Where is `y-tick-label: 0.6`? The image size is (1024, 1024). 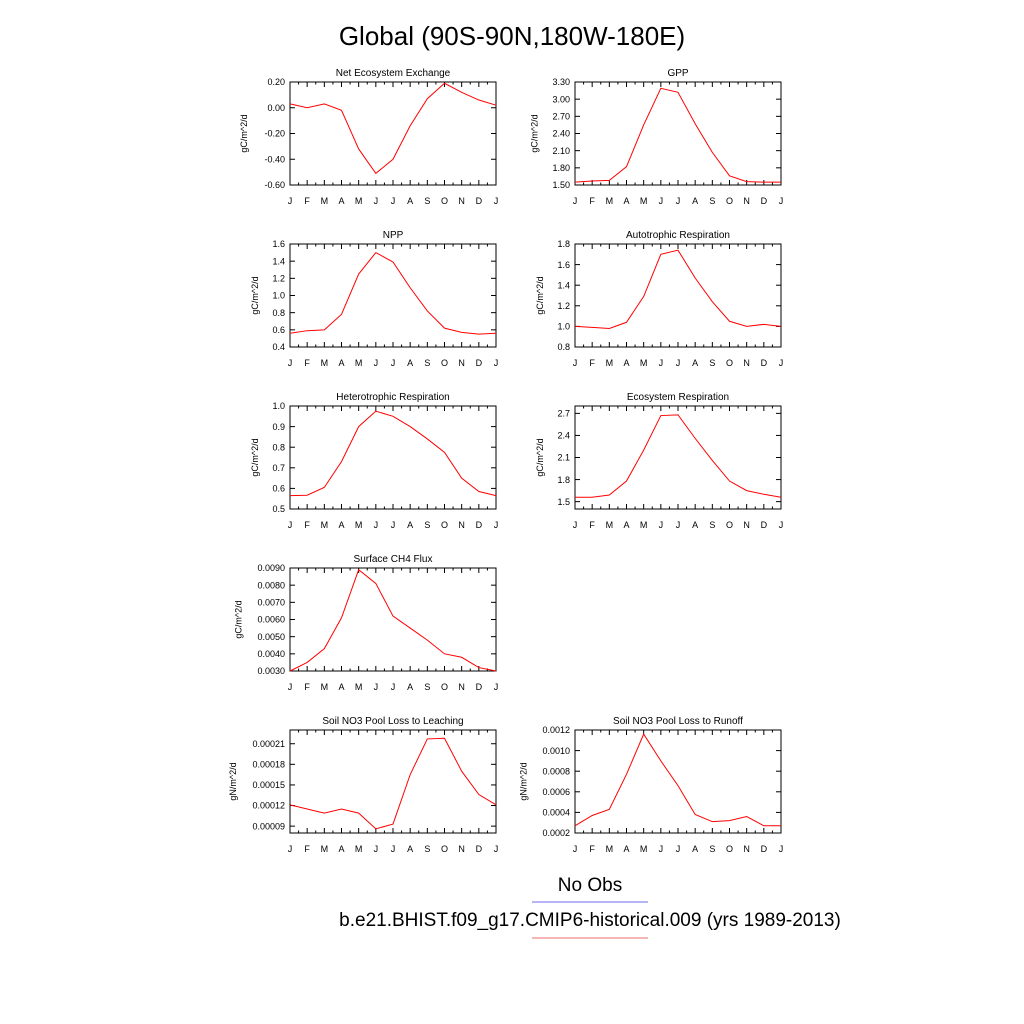
y-tick-label: 0.6 is located at coordinates (278, 330).